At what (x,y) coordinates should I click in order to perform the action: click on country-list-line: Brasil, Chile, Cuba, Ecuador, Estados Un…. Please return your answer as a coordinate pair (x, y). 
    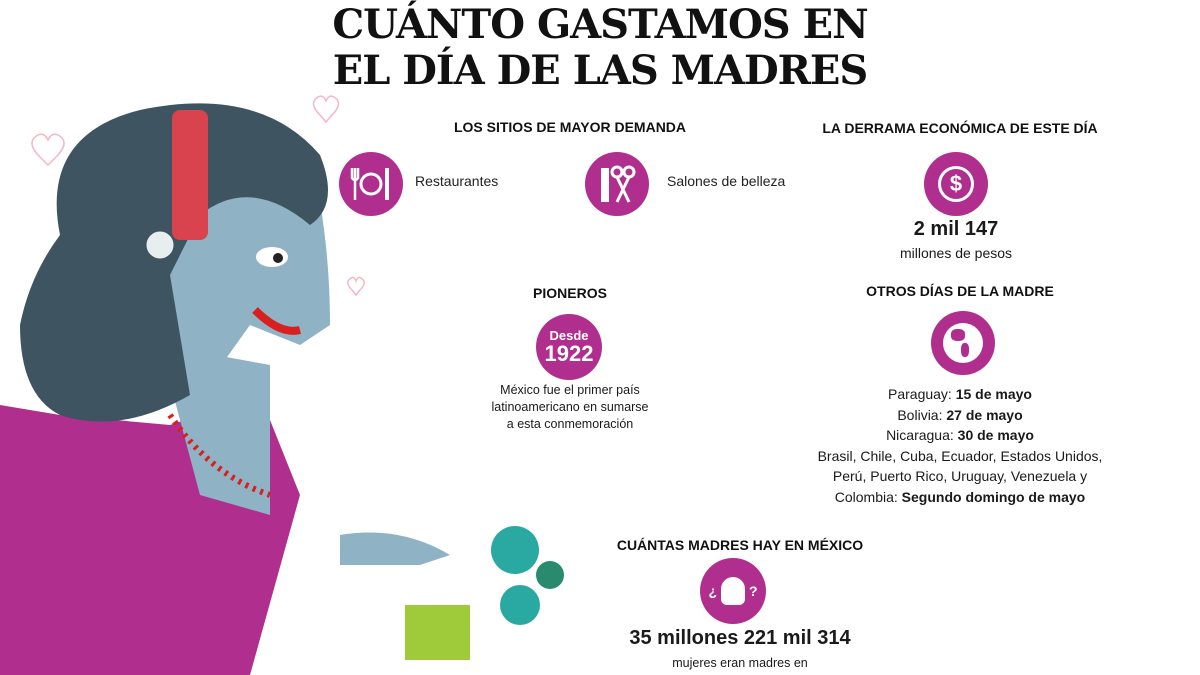
    Looking at the image, I should click on (960, 455).